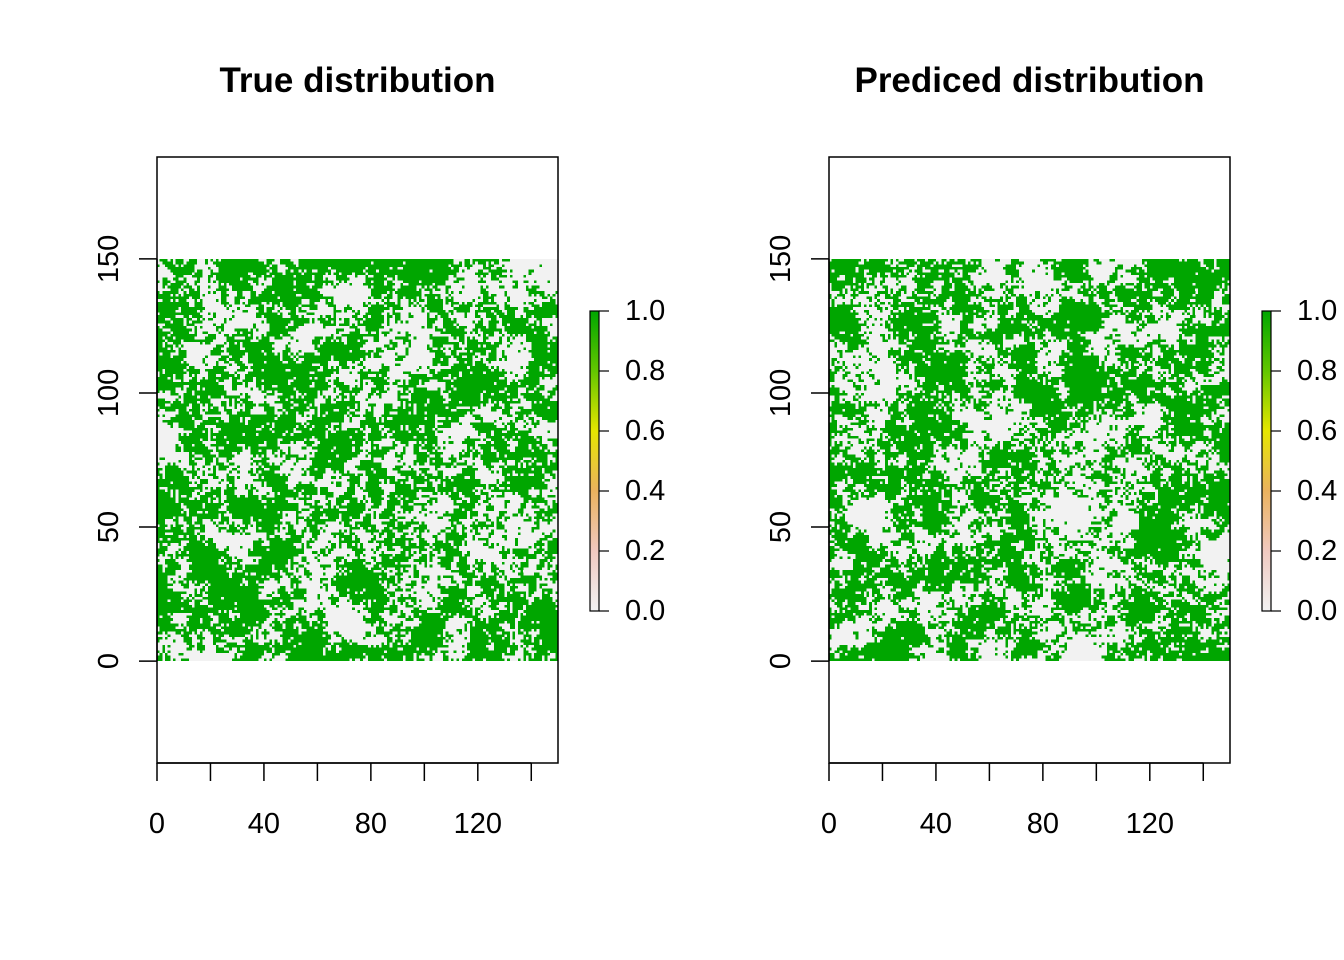 The image size is (1344, 960). Describe the element at coordinates (357, 80) in the screenshot. I see `chart-title: True distribution` at that location.